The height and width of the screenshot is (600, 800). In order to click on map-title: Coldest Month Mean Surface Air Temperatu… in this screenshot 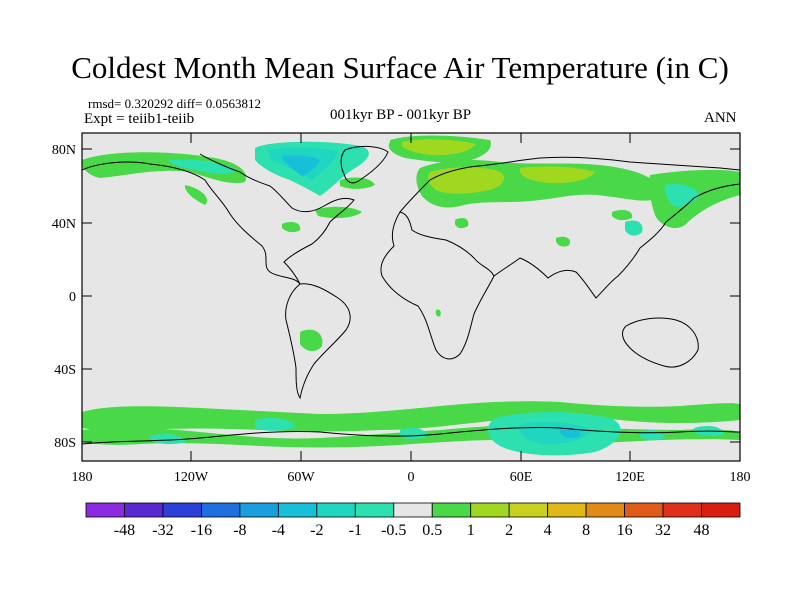, I will do `click(400, 67)`.